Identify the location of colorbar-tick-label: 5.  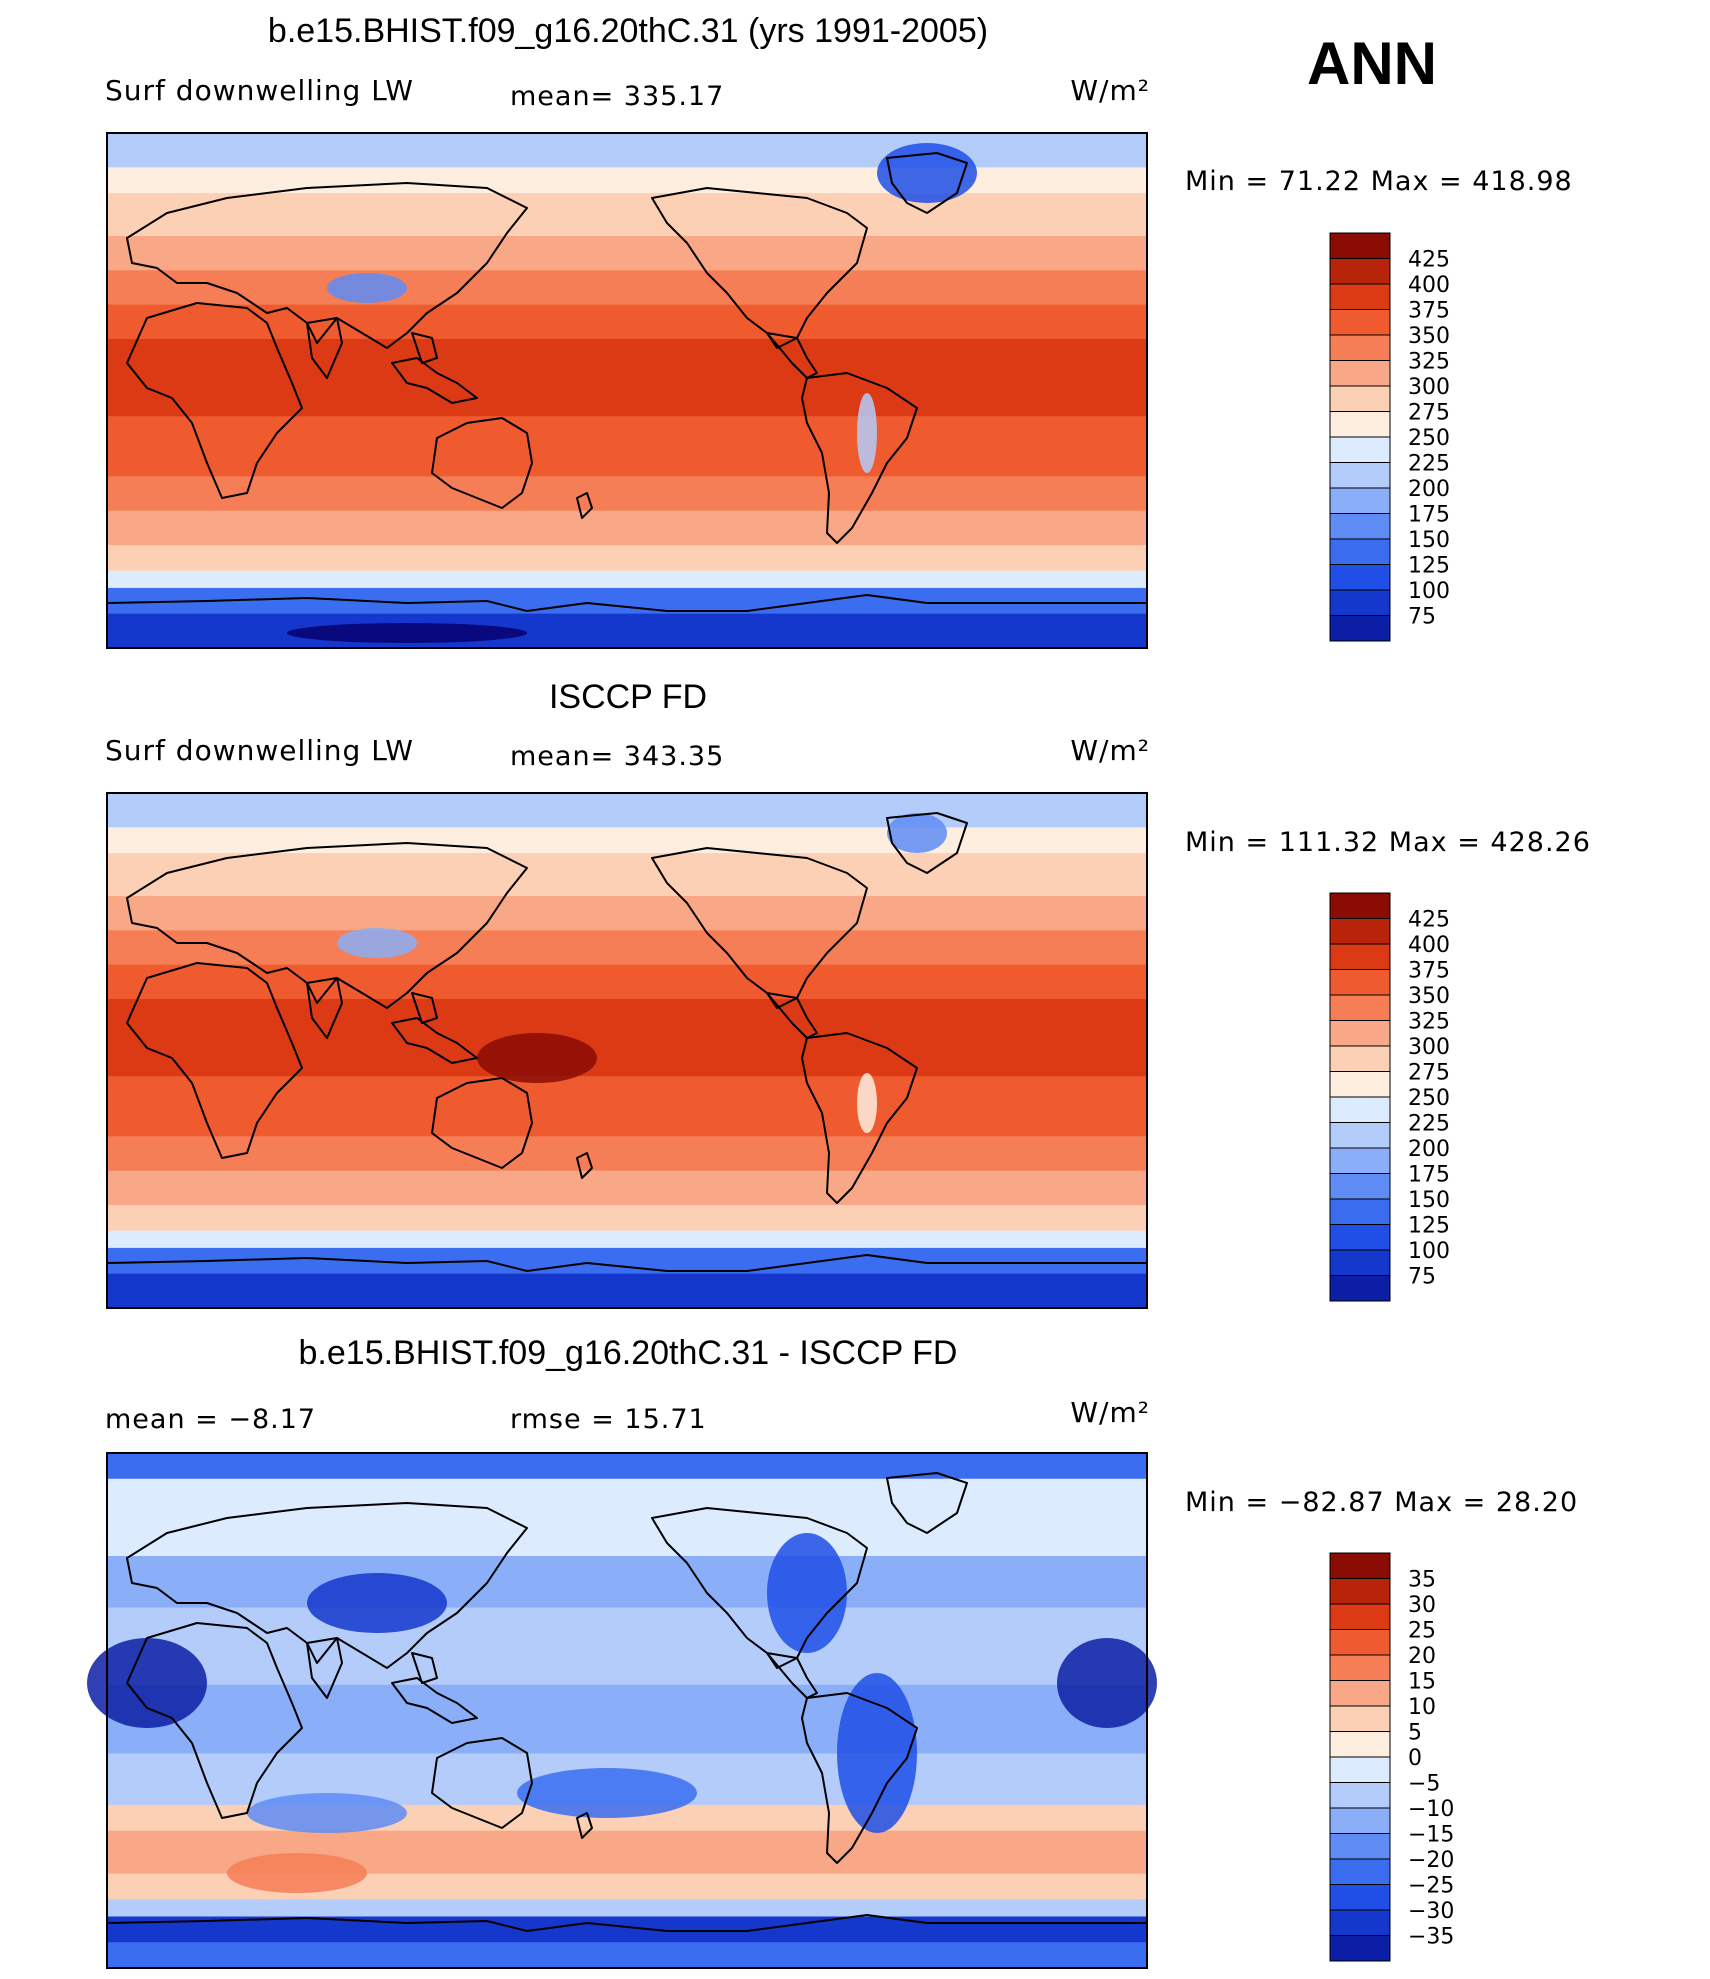
(1415, 1733).